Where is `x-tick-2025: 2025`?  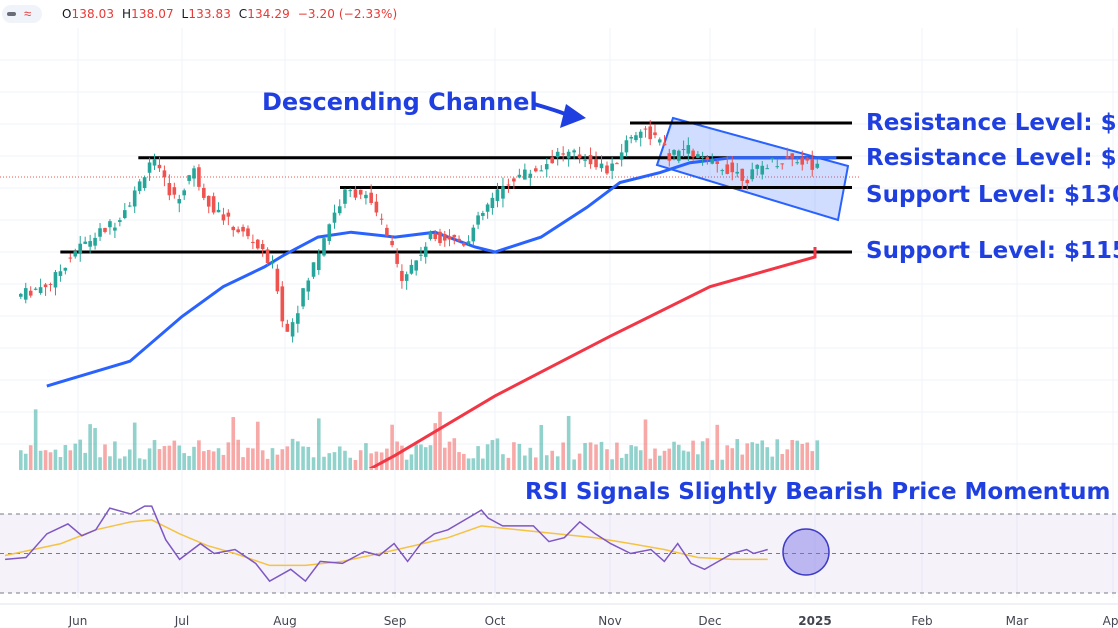
x-tick-2025: 2025 is located at coordinates (814, 621).